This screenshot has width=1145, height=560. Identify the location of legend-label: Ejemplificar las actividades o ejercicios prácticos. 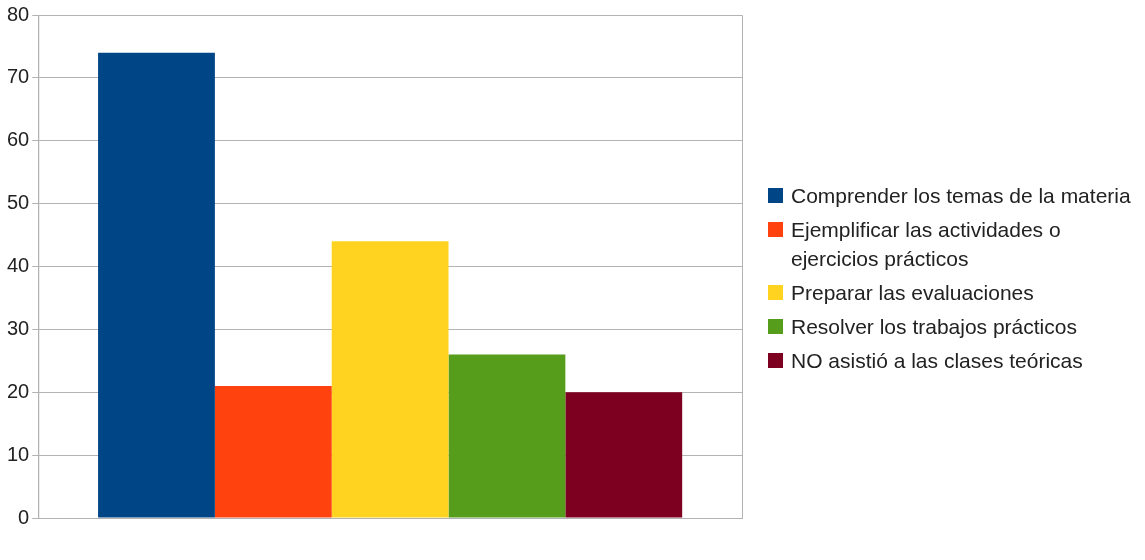
(926, 244).